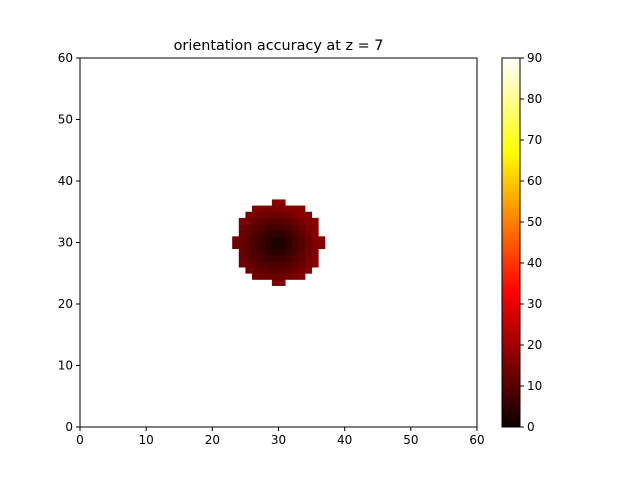  I want to click on y-tick-label: 30, so click(65, 243).